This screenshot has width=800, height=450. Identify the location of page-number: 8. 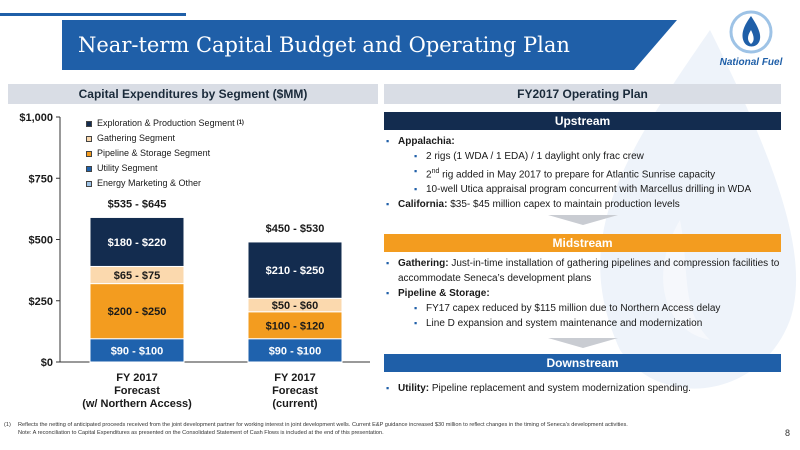
(788, 433).